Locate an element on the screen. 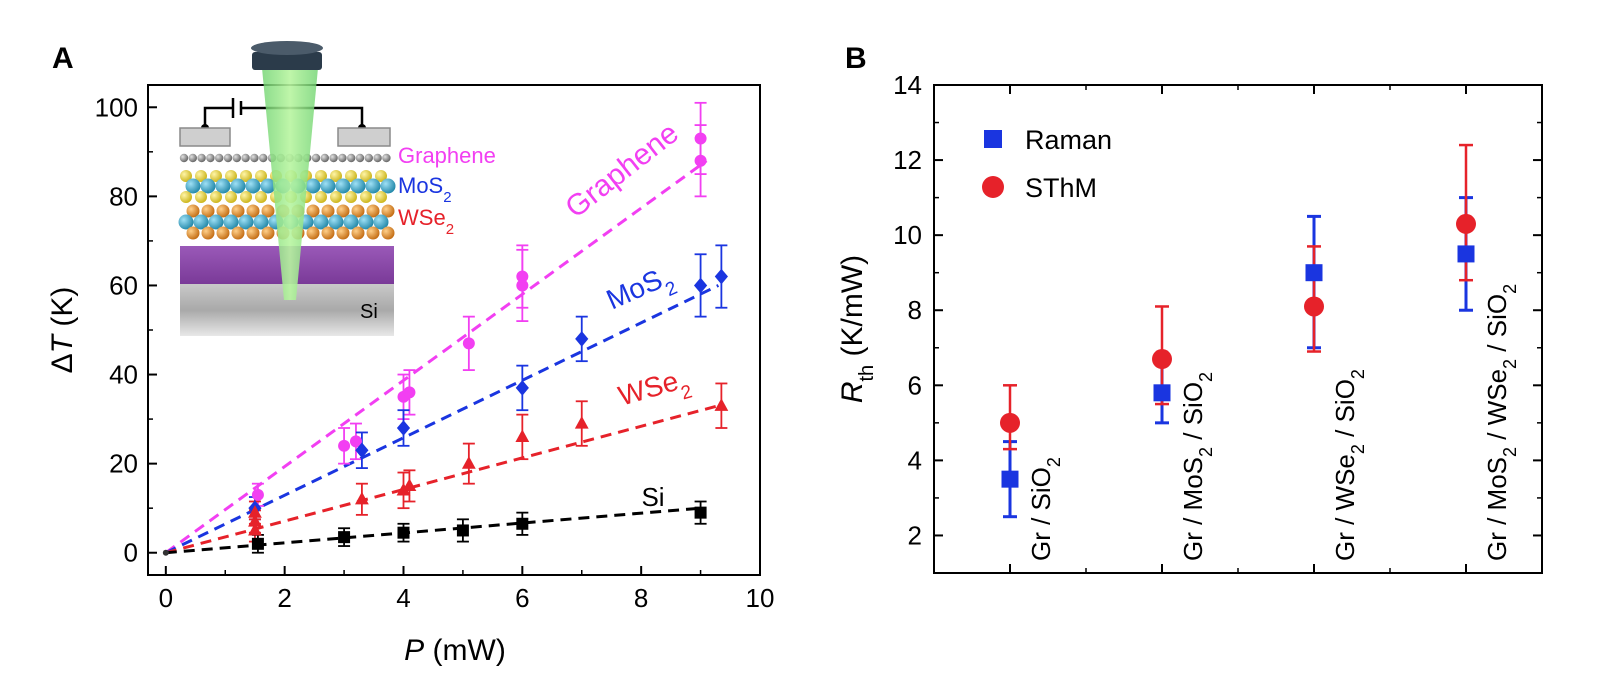  panel-b-letter: B is located at coordinates (856, 58).